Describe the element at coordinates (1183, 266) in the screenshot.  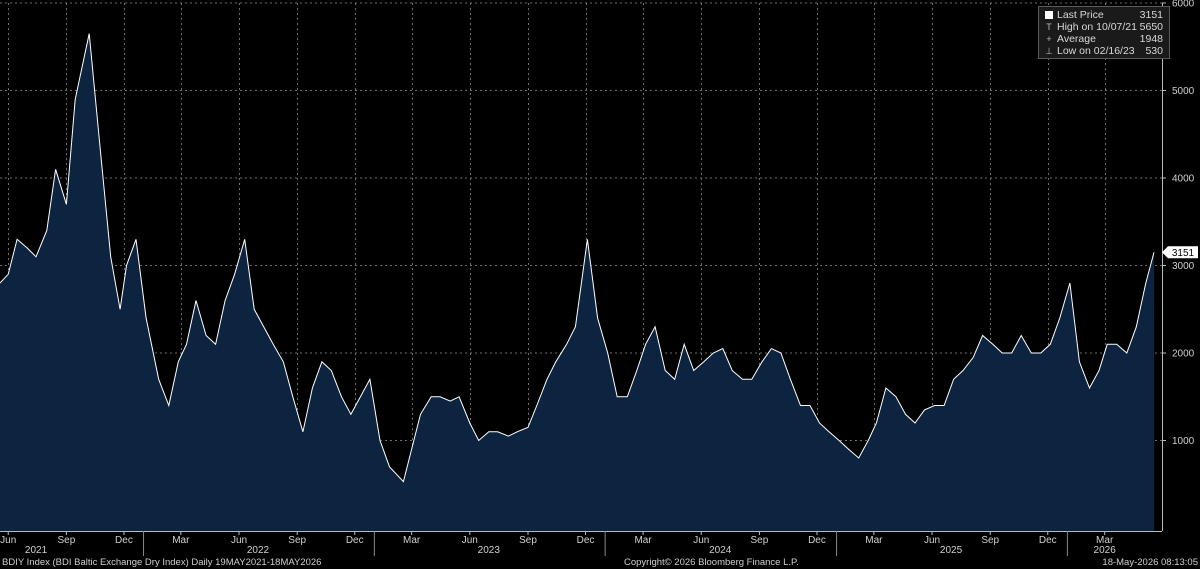
I see `y-tick-label: 3000` at that location.